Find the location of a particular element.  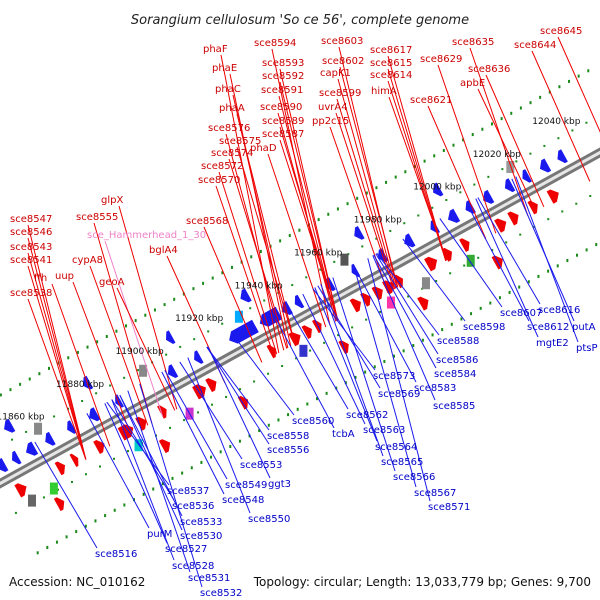

gene-label: capK1 is located at coordinates (335, 73).